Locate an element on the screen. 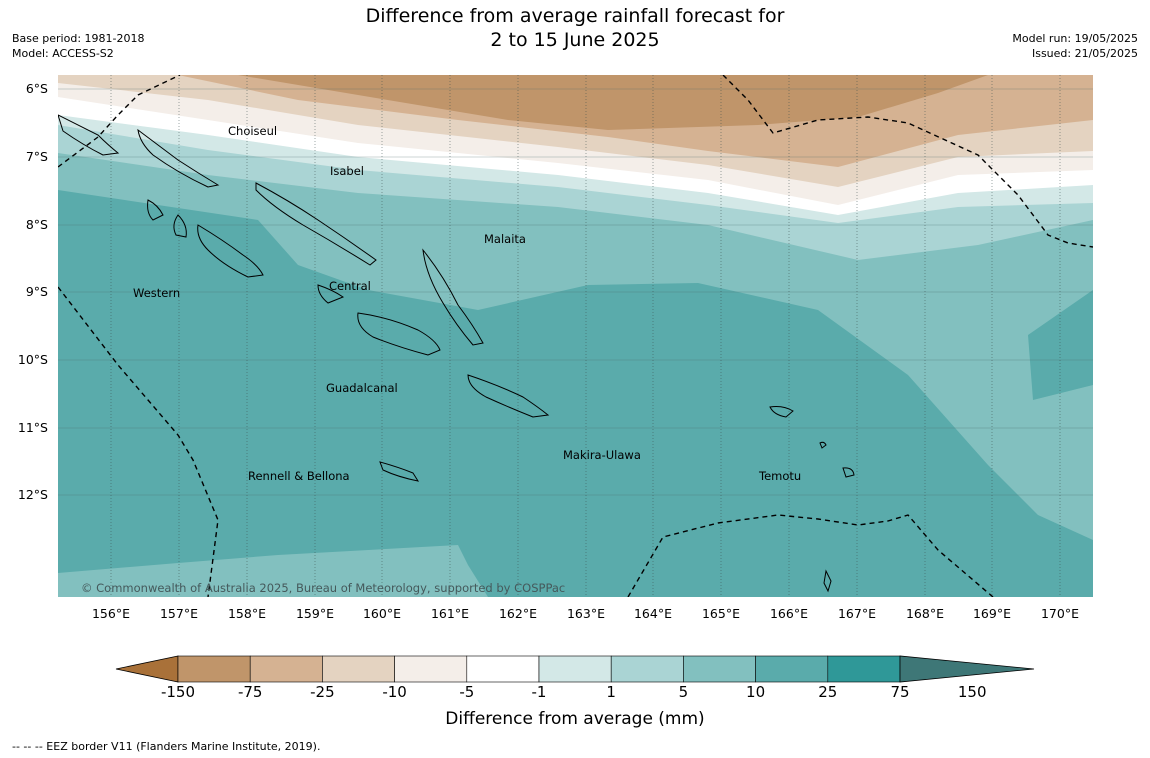  lon-label-168e: 168°E is located at coordinates (924, 613).